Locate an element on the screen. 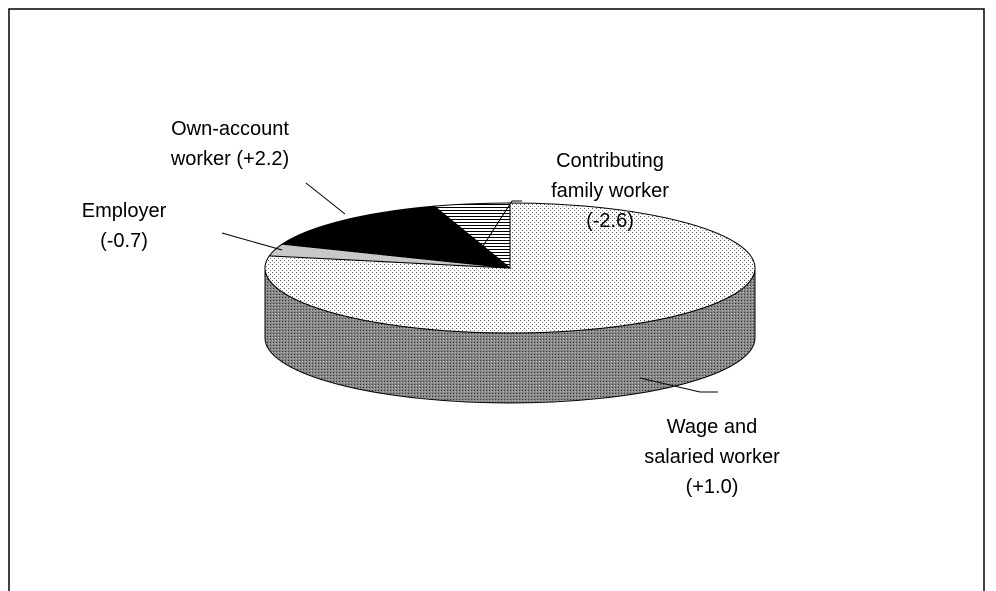  slice-label: Wage and salaried worker (+1.0) is located at coordinates (712, 457).